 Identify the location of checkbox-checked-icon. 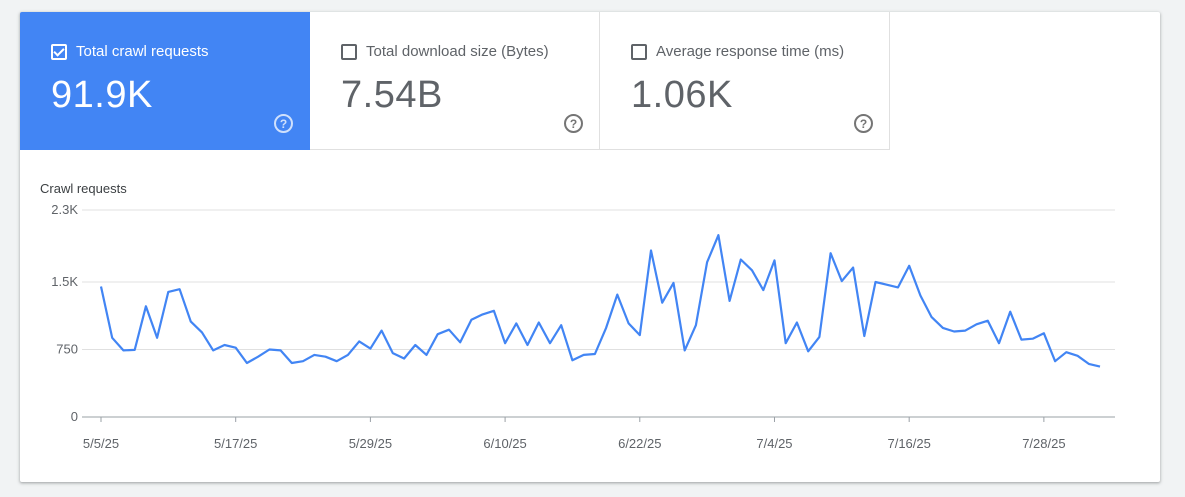
(59, 51).